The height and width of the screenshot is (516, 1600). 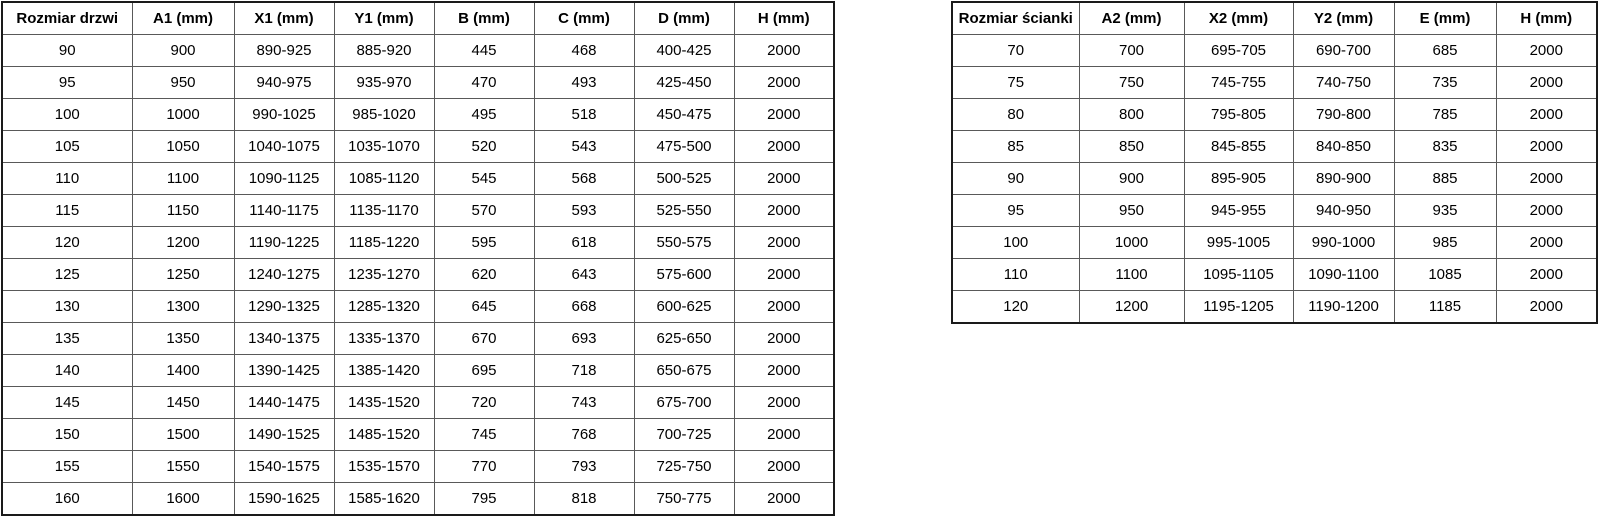 What do you see at coordinates (284, 499) in the screenshot?
I see `table-cell: 1590-1625` at bounding box center [284, 499].